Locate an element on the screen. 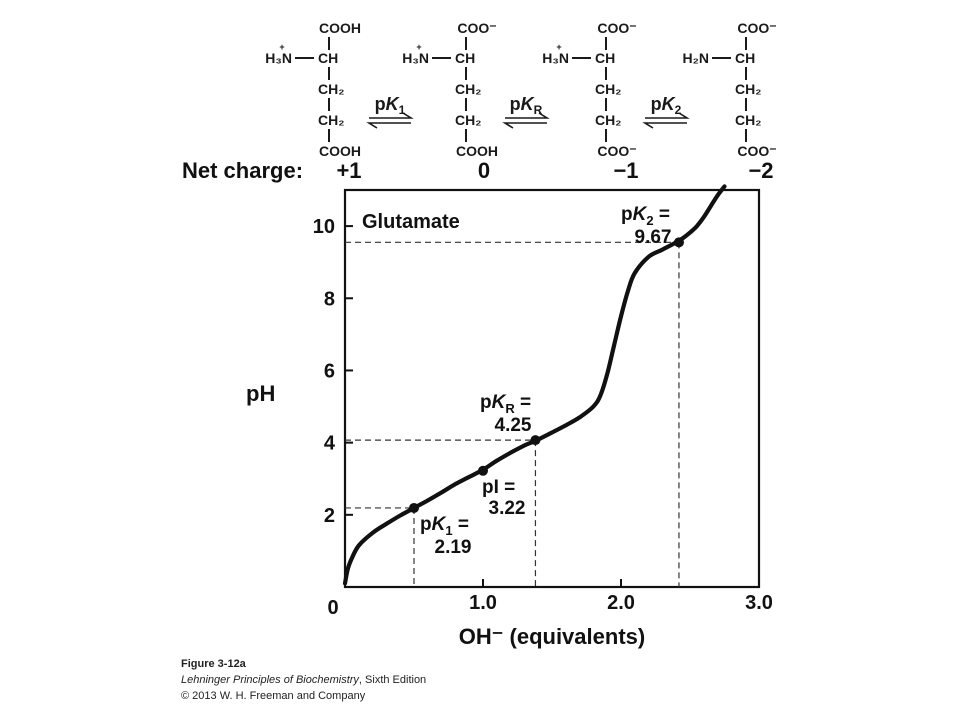 The image size is (960, 720). book-title: Lehninger Principles of Biochemistry is located at coordinates (270, 680).